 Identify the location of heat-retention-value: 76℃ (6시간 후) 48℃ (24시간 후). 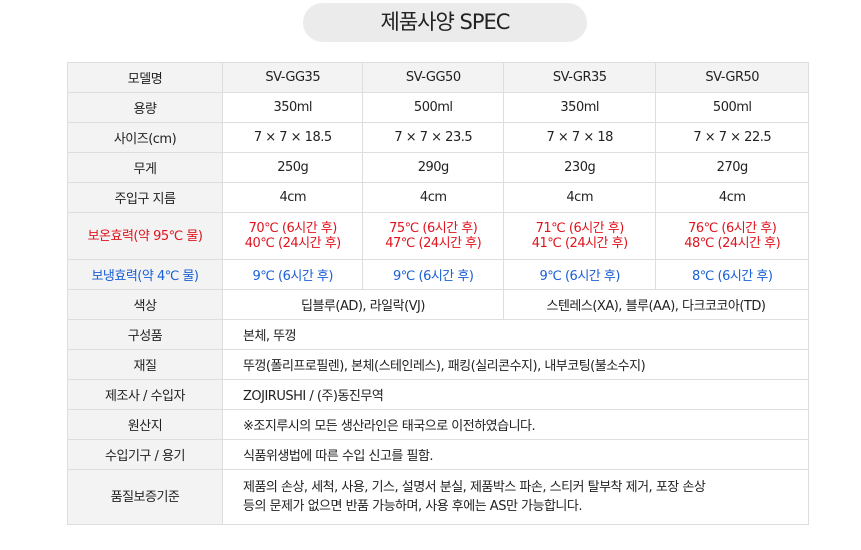
(732, 236).